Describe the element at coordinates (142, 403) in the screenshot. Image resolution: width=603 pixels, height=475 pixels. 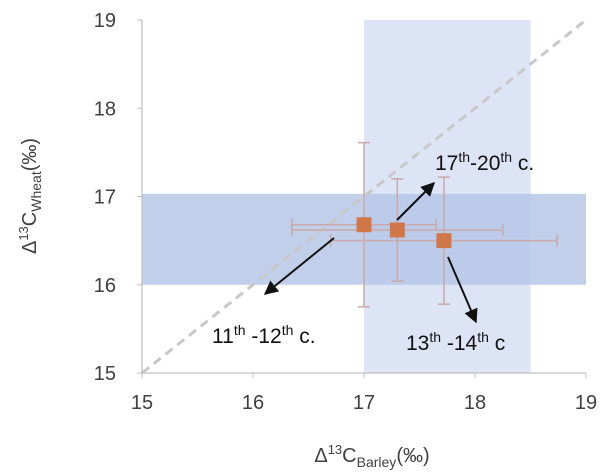
I see `x-tick-label: 15` at that location.